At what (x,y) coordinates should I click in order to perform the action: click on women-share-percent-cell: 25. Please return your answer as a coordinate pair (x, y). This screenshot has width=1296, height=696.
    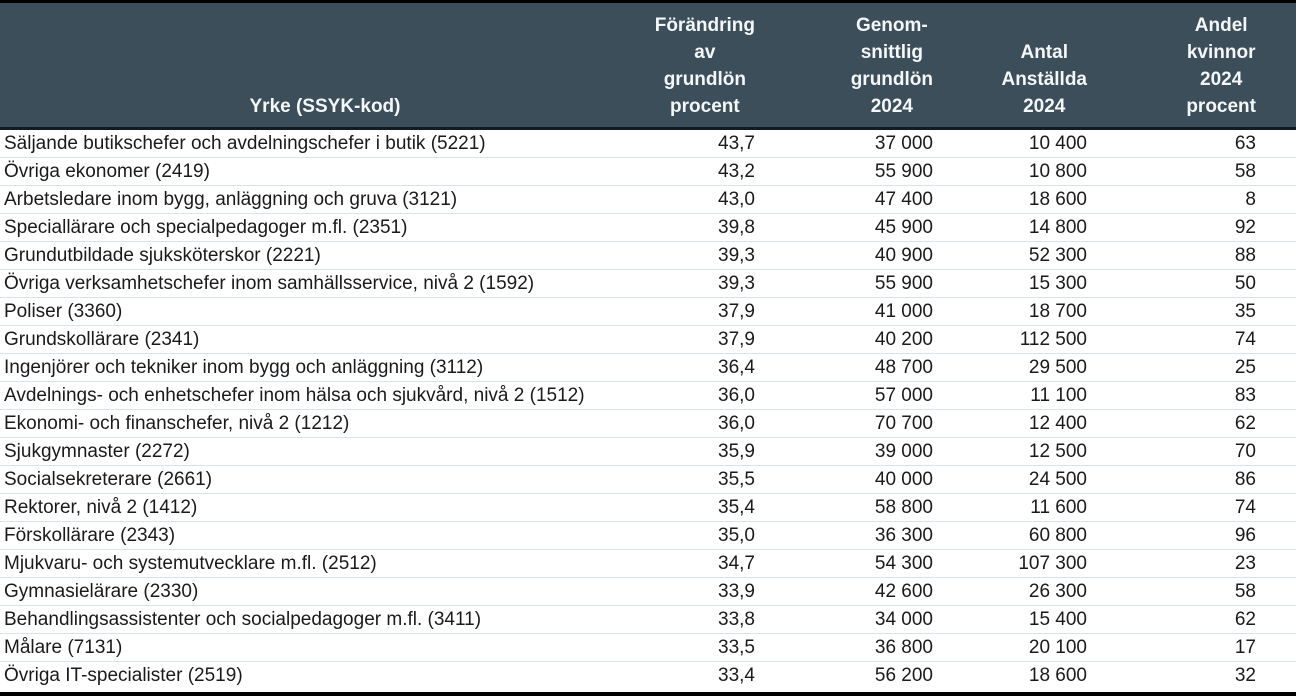
    Looking at the image, I should click on (1195, 367).